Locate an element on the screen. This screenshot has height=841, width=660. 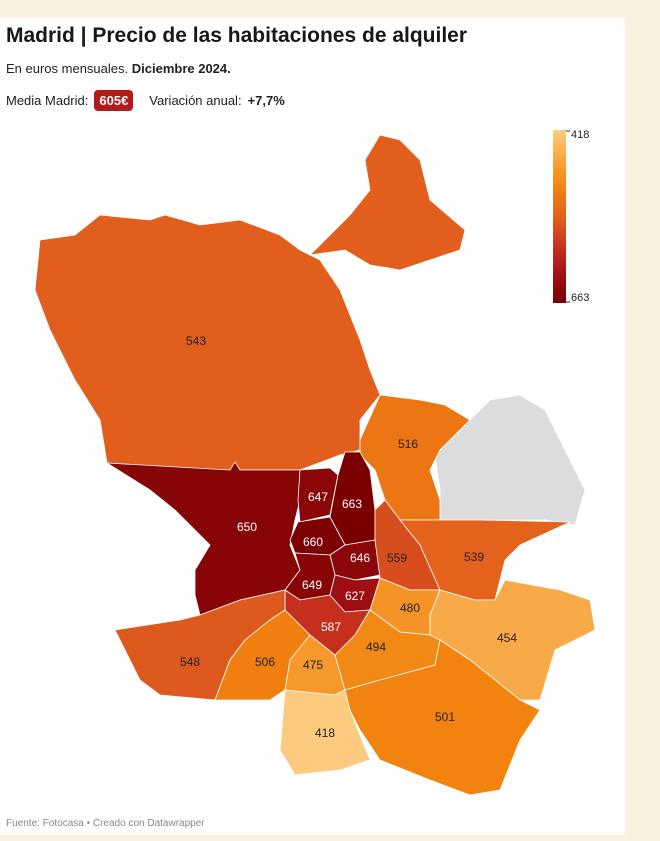
legend-label: 418 is located at coordinates (580, 135).